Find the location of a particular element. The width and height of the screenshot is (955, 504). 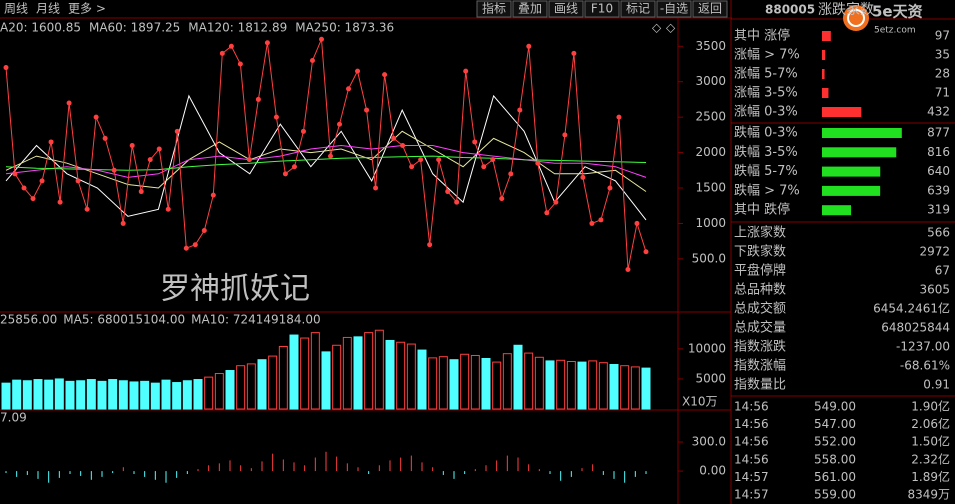

row-value: 319 is located at coordinates (938, 210).